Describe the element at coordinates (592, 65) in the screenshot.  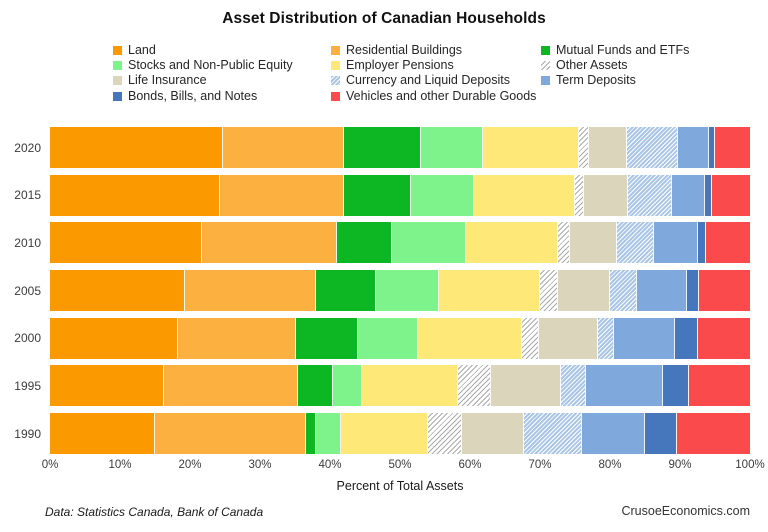
I see `legend-label: Other Assets` at that location.